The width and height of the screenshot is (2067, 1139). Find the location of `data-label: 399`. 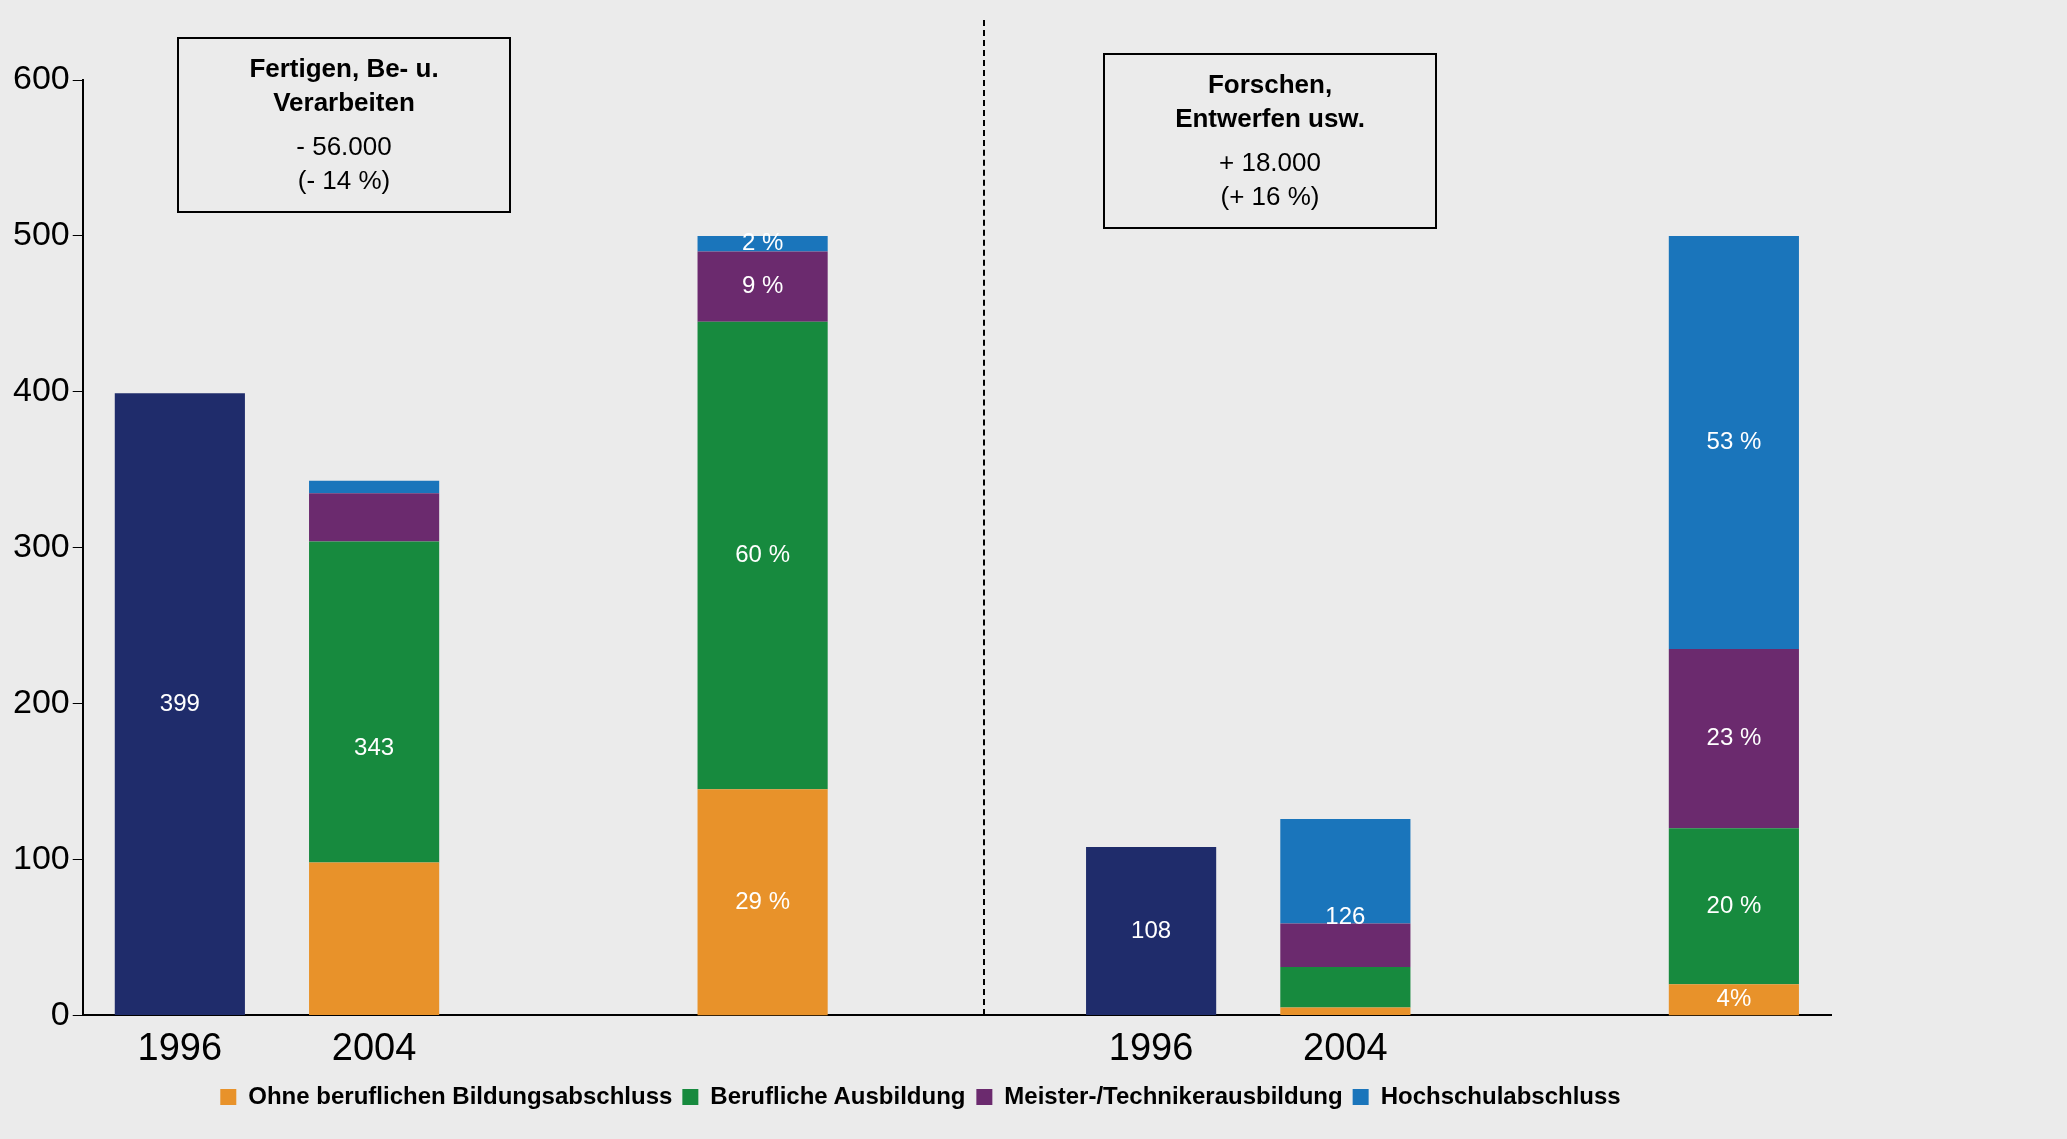

data-label: 399 is located at coordinates (179, 702).